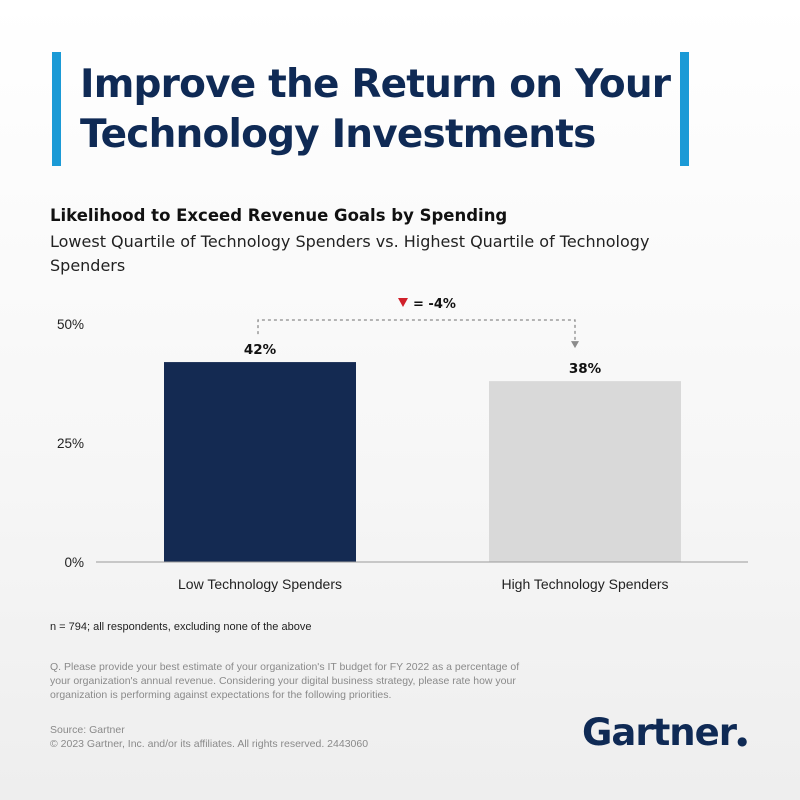  What do you see at coordinates (375, 84) in the screenshot?
I see `page-title-line-1: Improve the Return on Your` at bounding box center [375, 84].